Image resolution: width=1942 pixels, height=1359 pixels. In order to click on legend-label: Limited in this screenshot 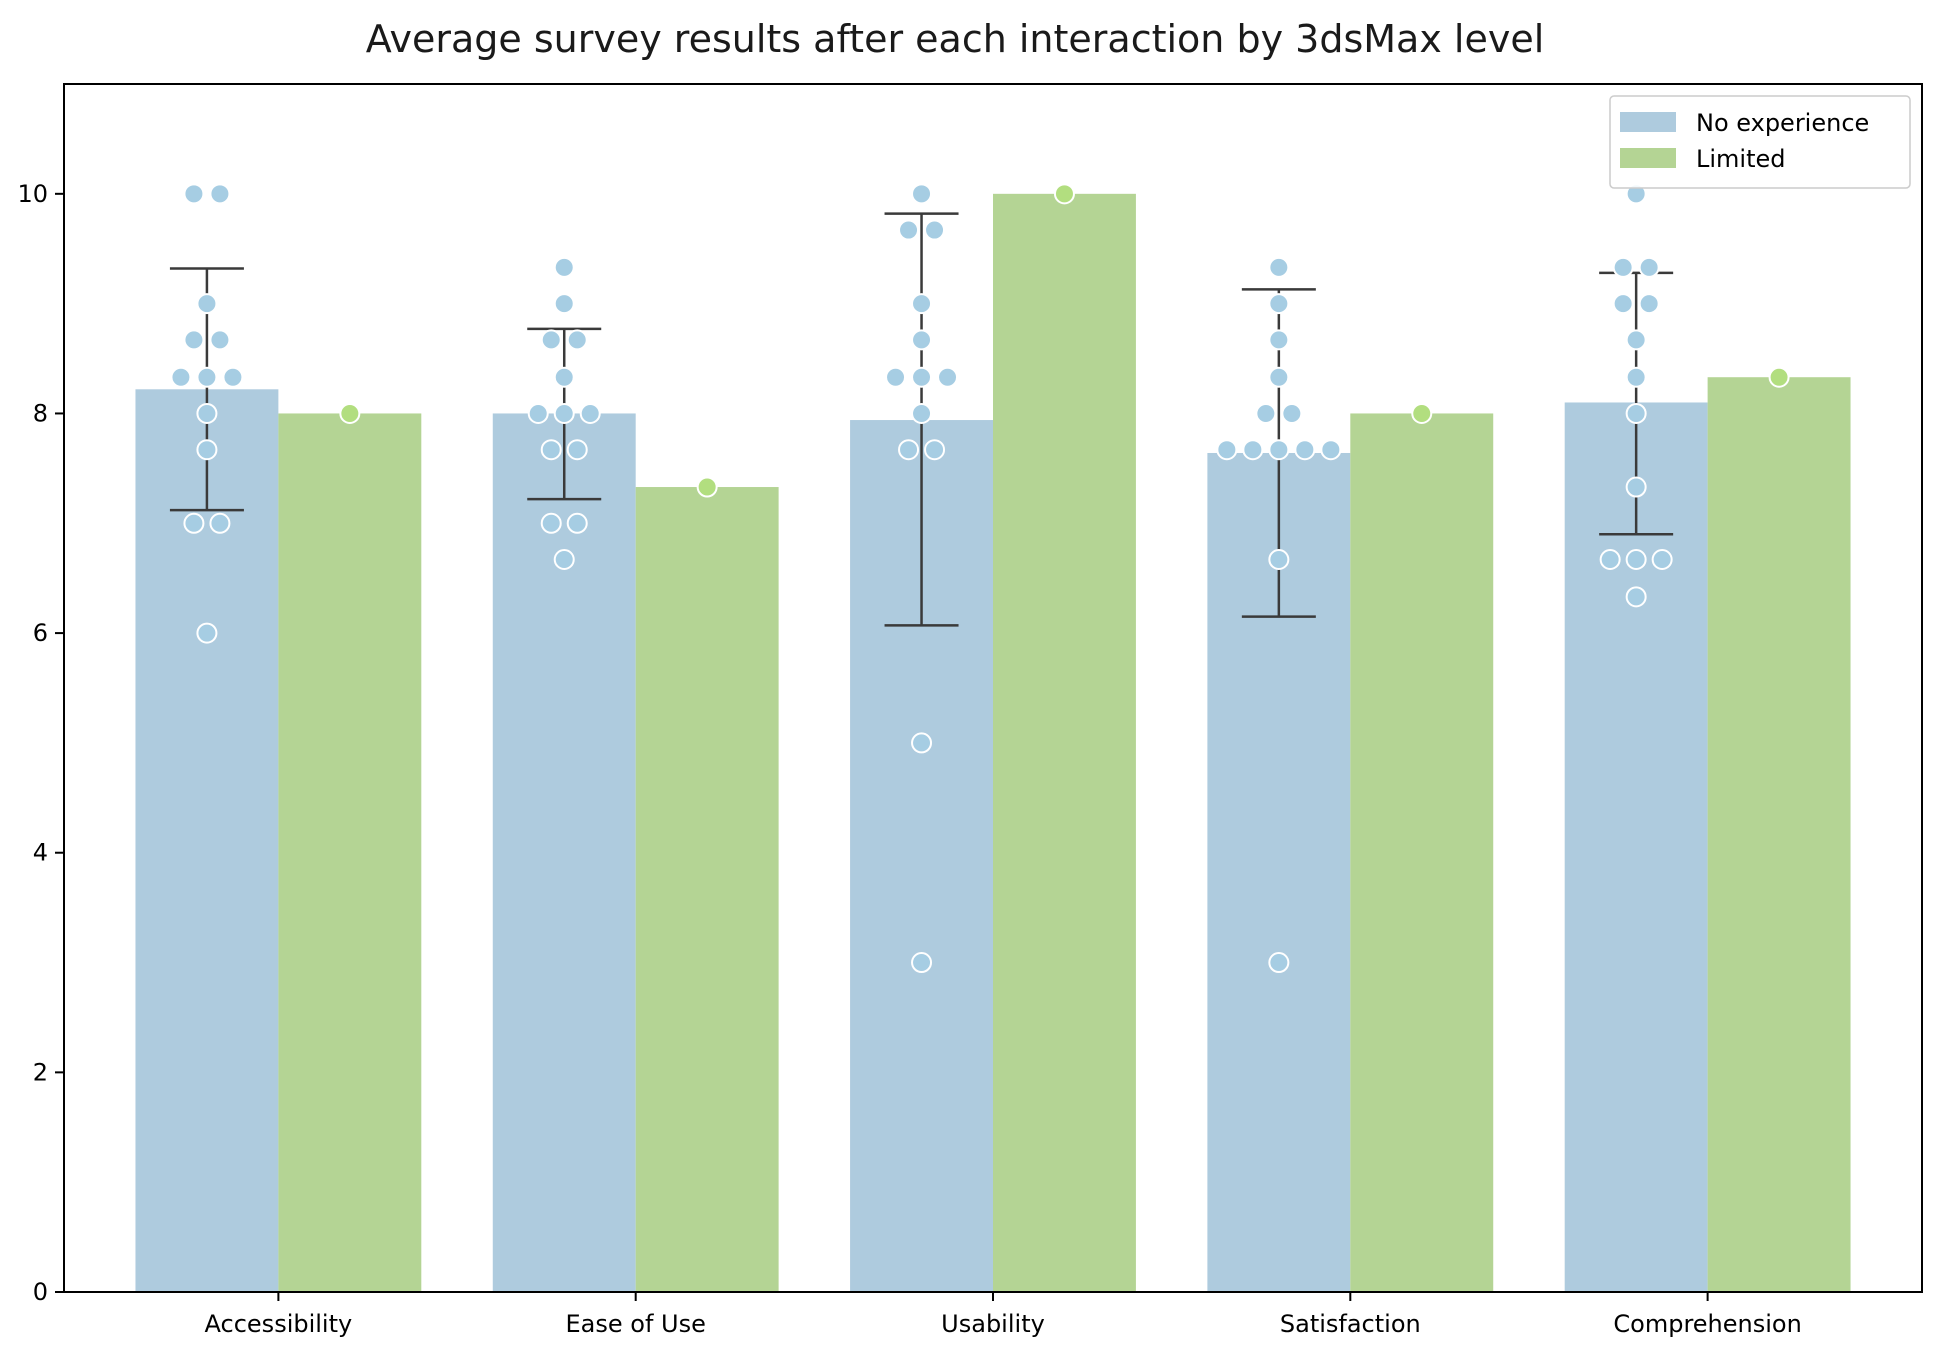, I will do `click(1741, 159)`.